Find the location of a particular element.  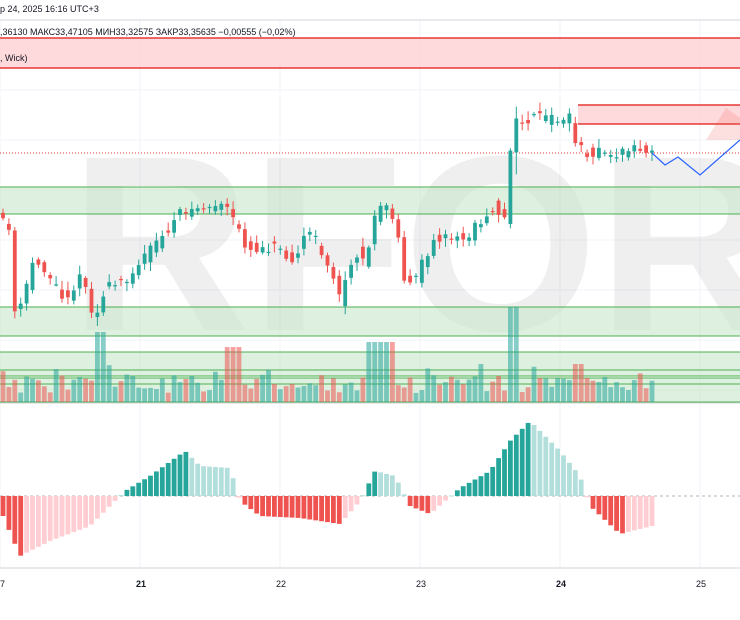

chart-datetime: р 24, 2025 16:16 UTC+3 is located at coordinates (49, 9).